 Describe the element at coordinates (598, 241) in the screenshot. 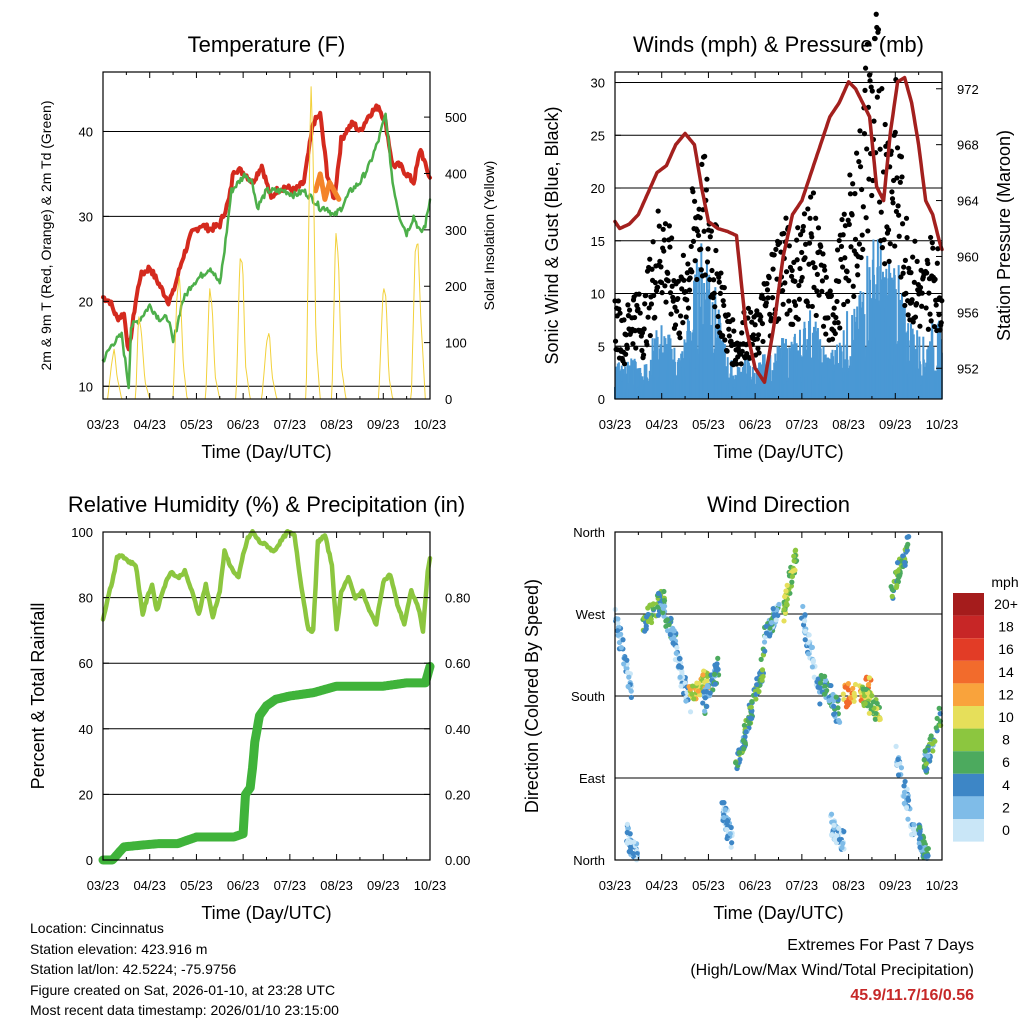

I see `y-tick-label: 15` at that location.